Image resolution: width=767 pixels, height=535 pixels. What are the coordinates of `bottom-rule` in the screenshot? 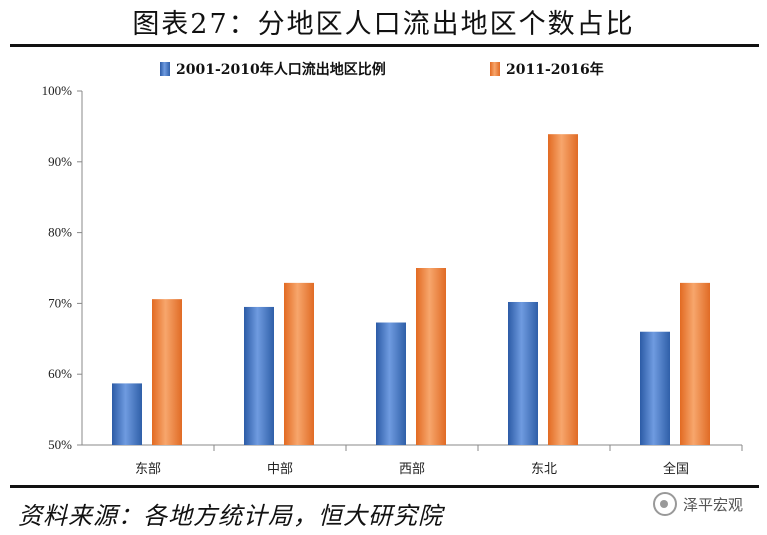 It's located at (384, 486).